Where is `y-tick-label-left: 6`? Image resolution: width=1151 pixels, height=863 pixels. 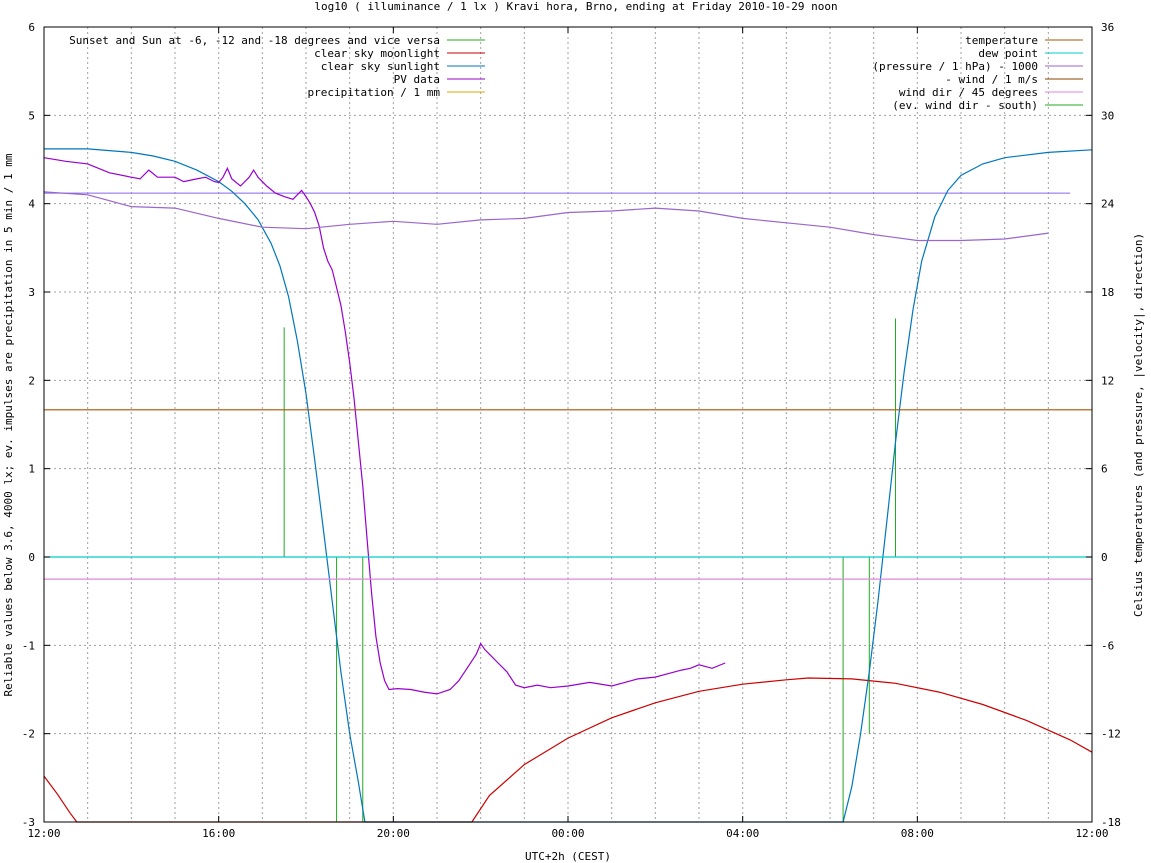 y-tick-label-left: 6 is located at coordinates (31, 27).